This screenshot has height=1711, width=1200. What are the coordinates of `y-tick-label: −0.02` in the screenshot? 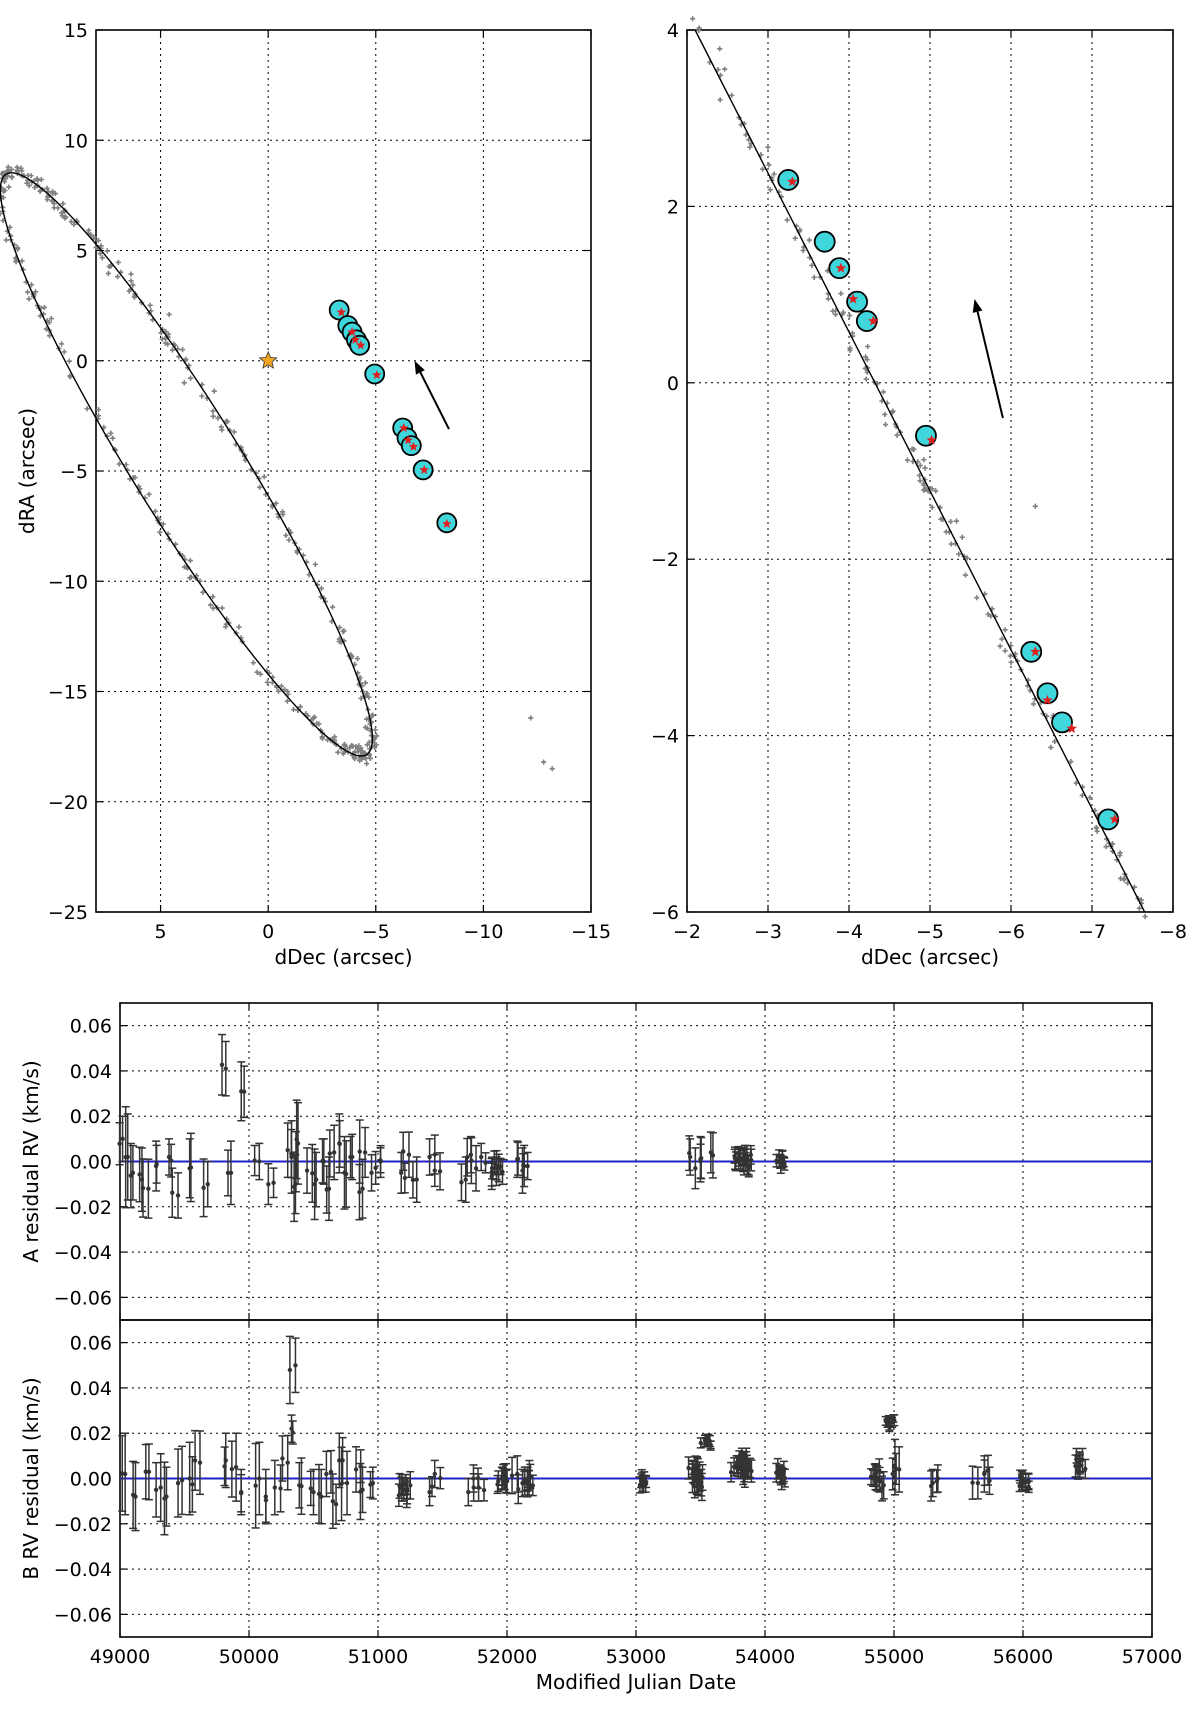 It's located at (83, 1208).